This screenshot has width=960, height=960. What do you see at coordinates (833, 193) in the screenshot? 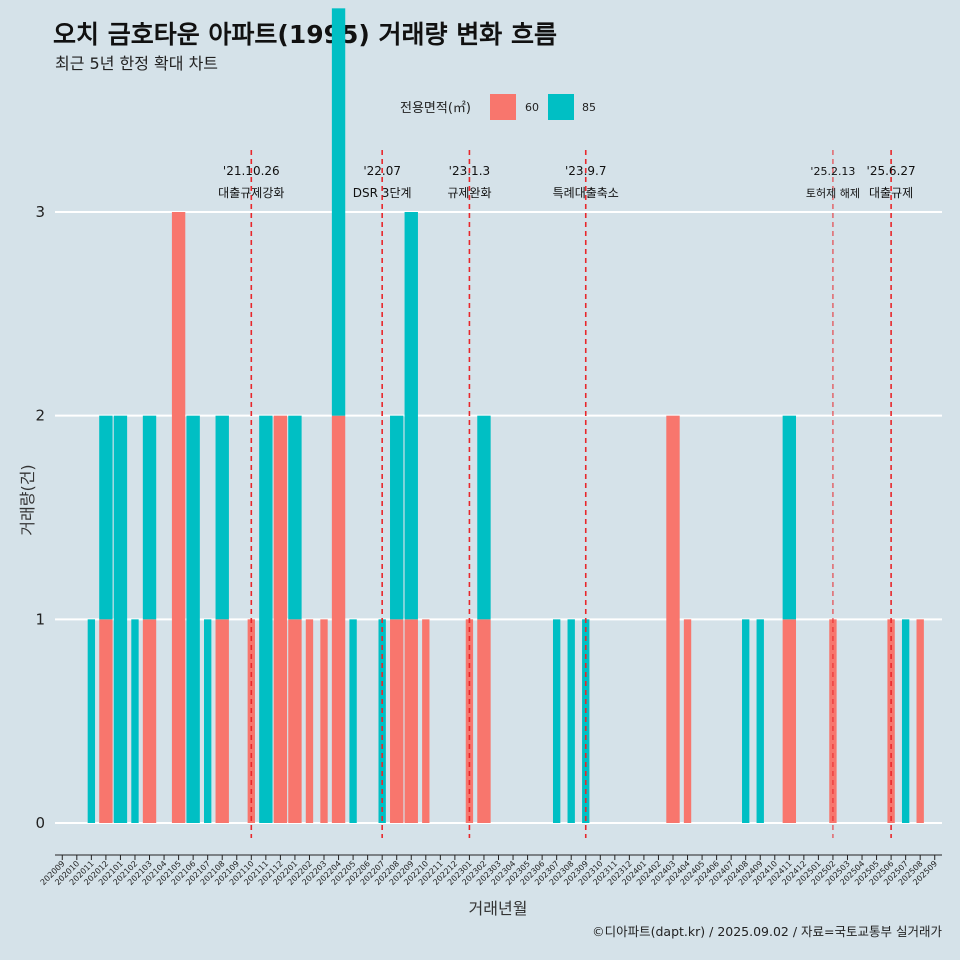
I see `event-label: 토허제 해제` at bounding box center [833, 193].